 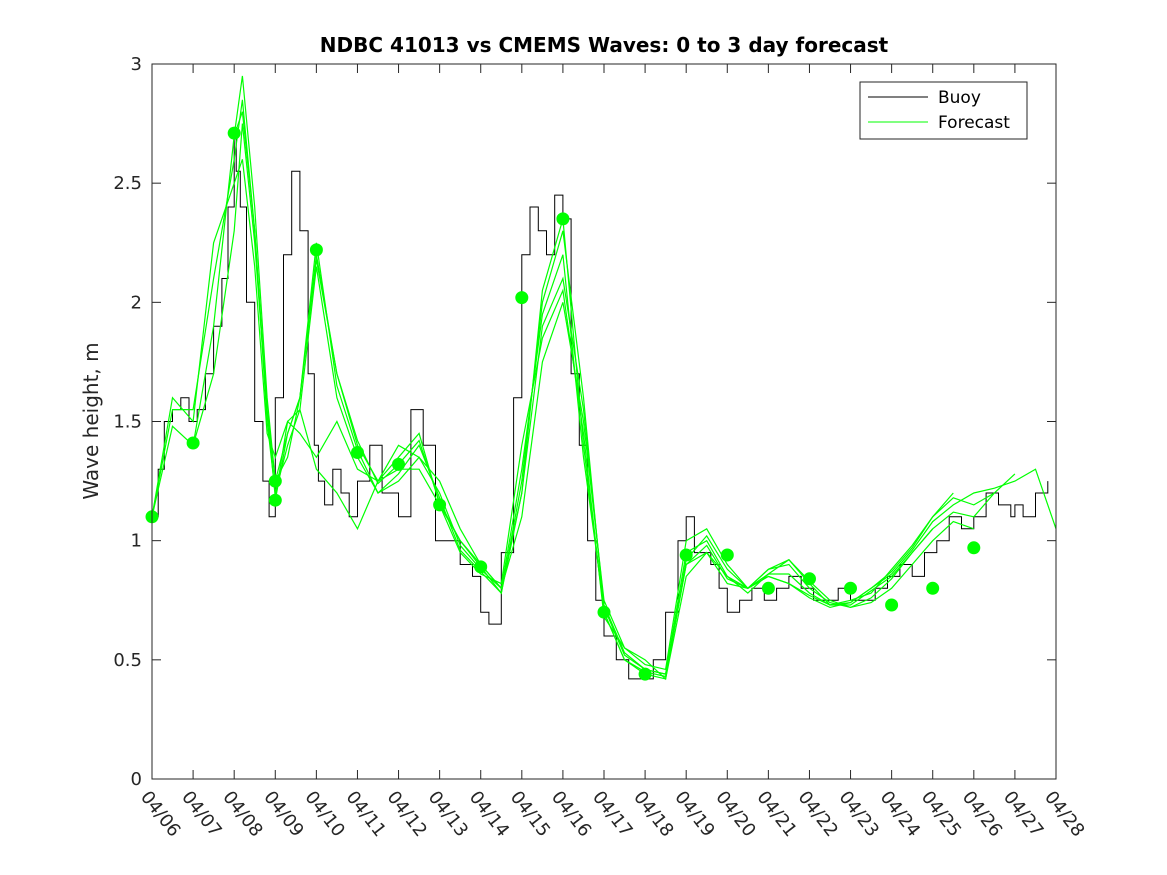 What do you see at coordinates (136, 541) in the screenshot?
I see `y-tick-label: 1` at bounding box center [136, 541].